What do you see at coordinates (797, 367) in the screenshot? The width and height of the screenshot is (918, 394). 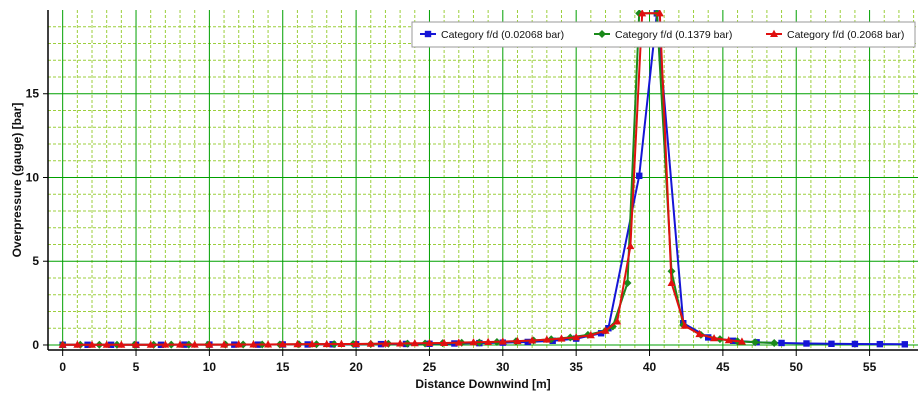 I see `x-tick-label: 50` at bounding box center [797, 367].